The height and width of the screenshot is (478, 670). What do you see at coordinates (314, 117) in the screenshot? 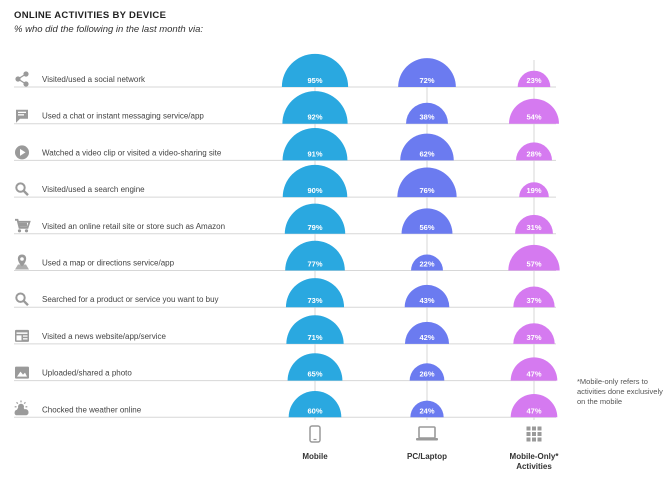
I see `data-label: 92%` at bounding box center [314, 117].